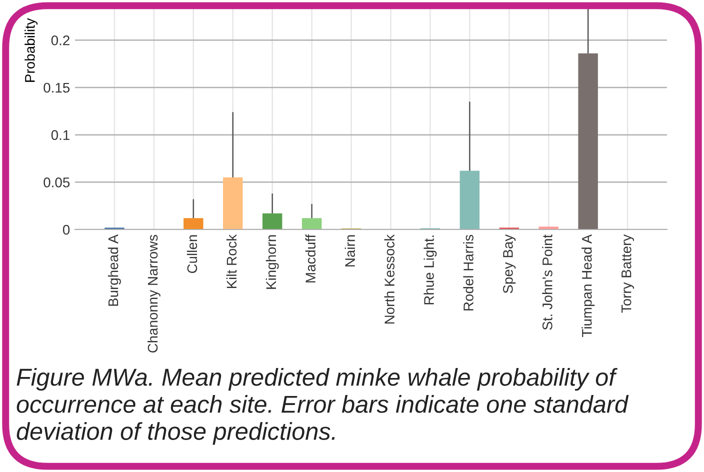 Image resolution: width=704 pixels, height=472 pixels. Describe the element at coordinates (272, 262) in the screenshot. I see `x-tick-label: Kinghorn` at that location.